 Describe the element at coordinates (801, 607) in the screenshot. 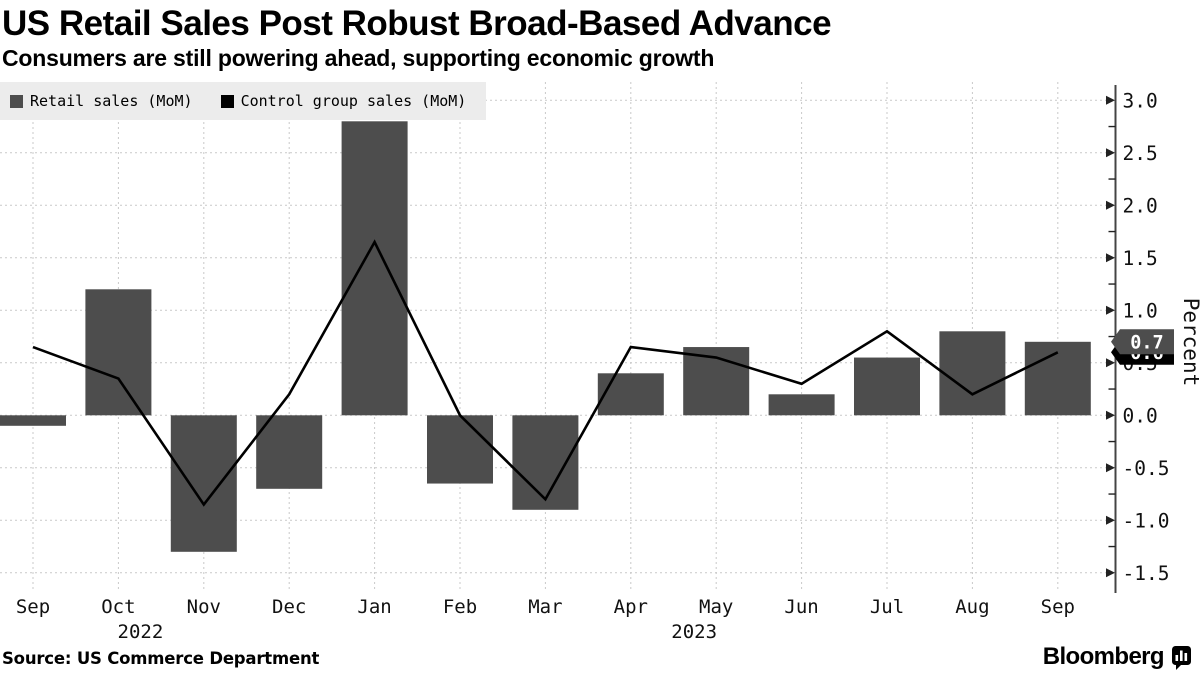

I see `month-label: Jun` at that location.